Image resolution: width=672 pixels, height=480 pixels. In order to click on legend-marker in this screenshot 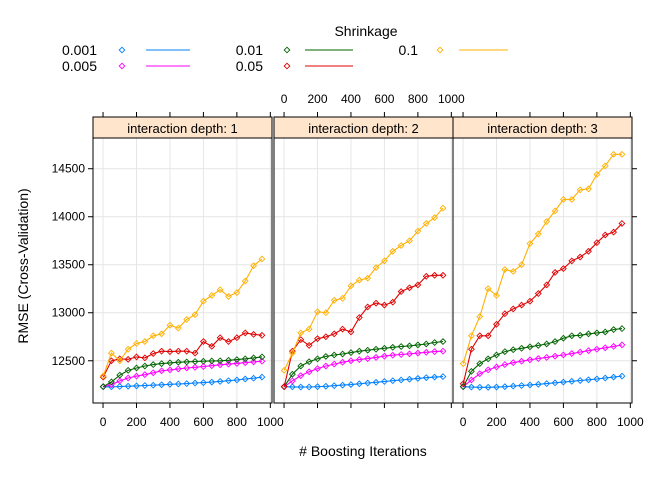, I will do `click(122, 50)`.